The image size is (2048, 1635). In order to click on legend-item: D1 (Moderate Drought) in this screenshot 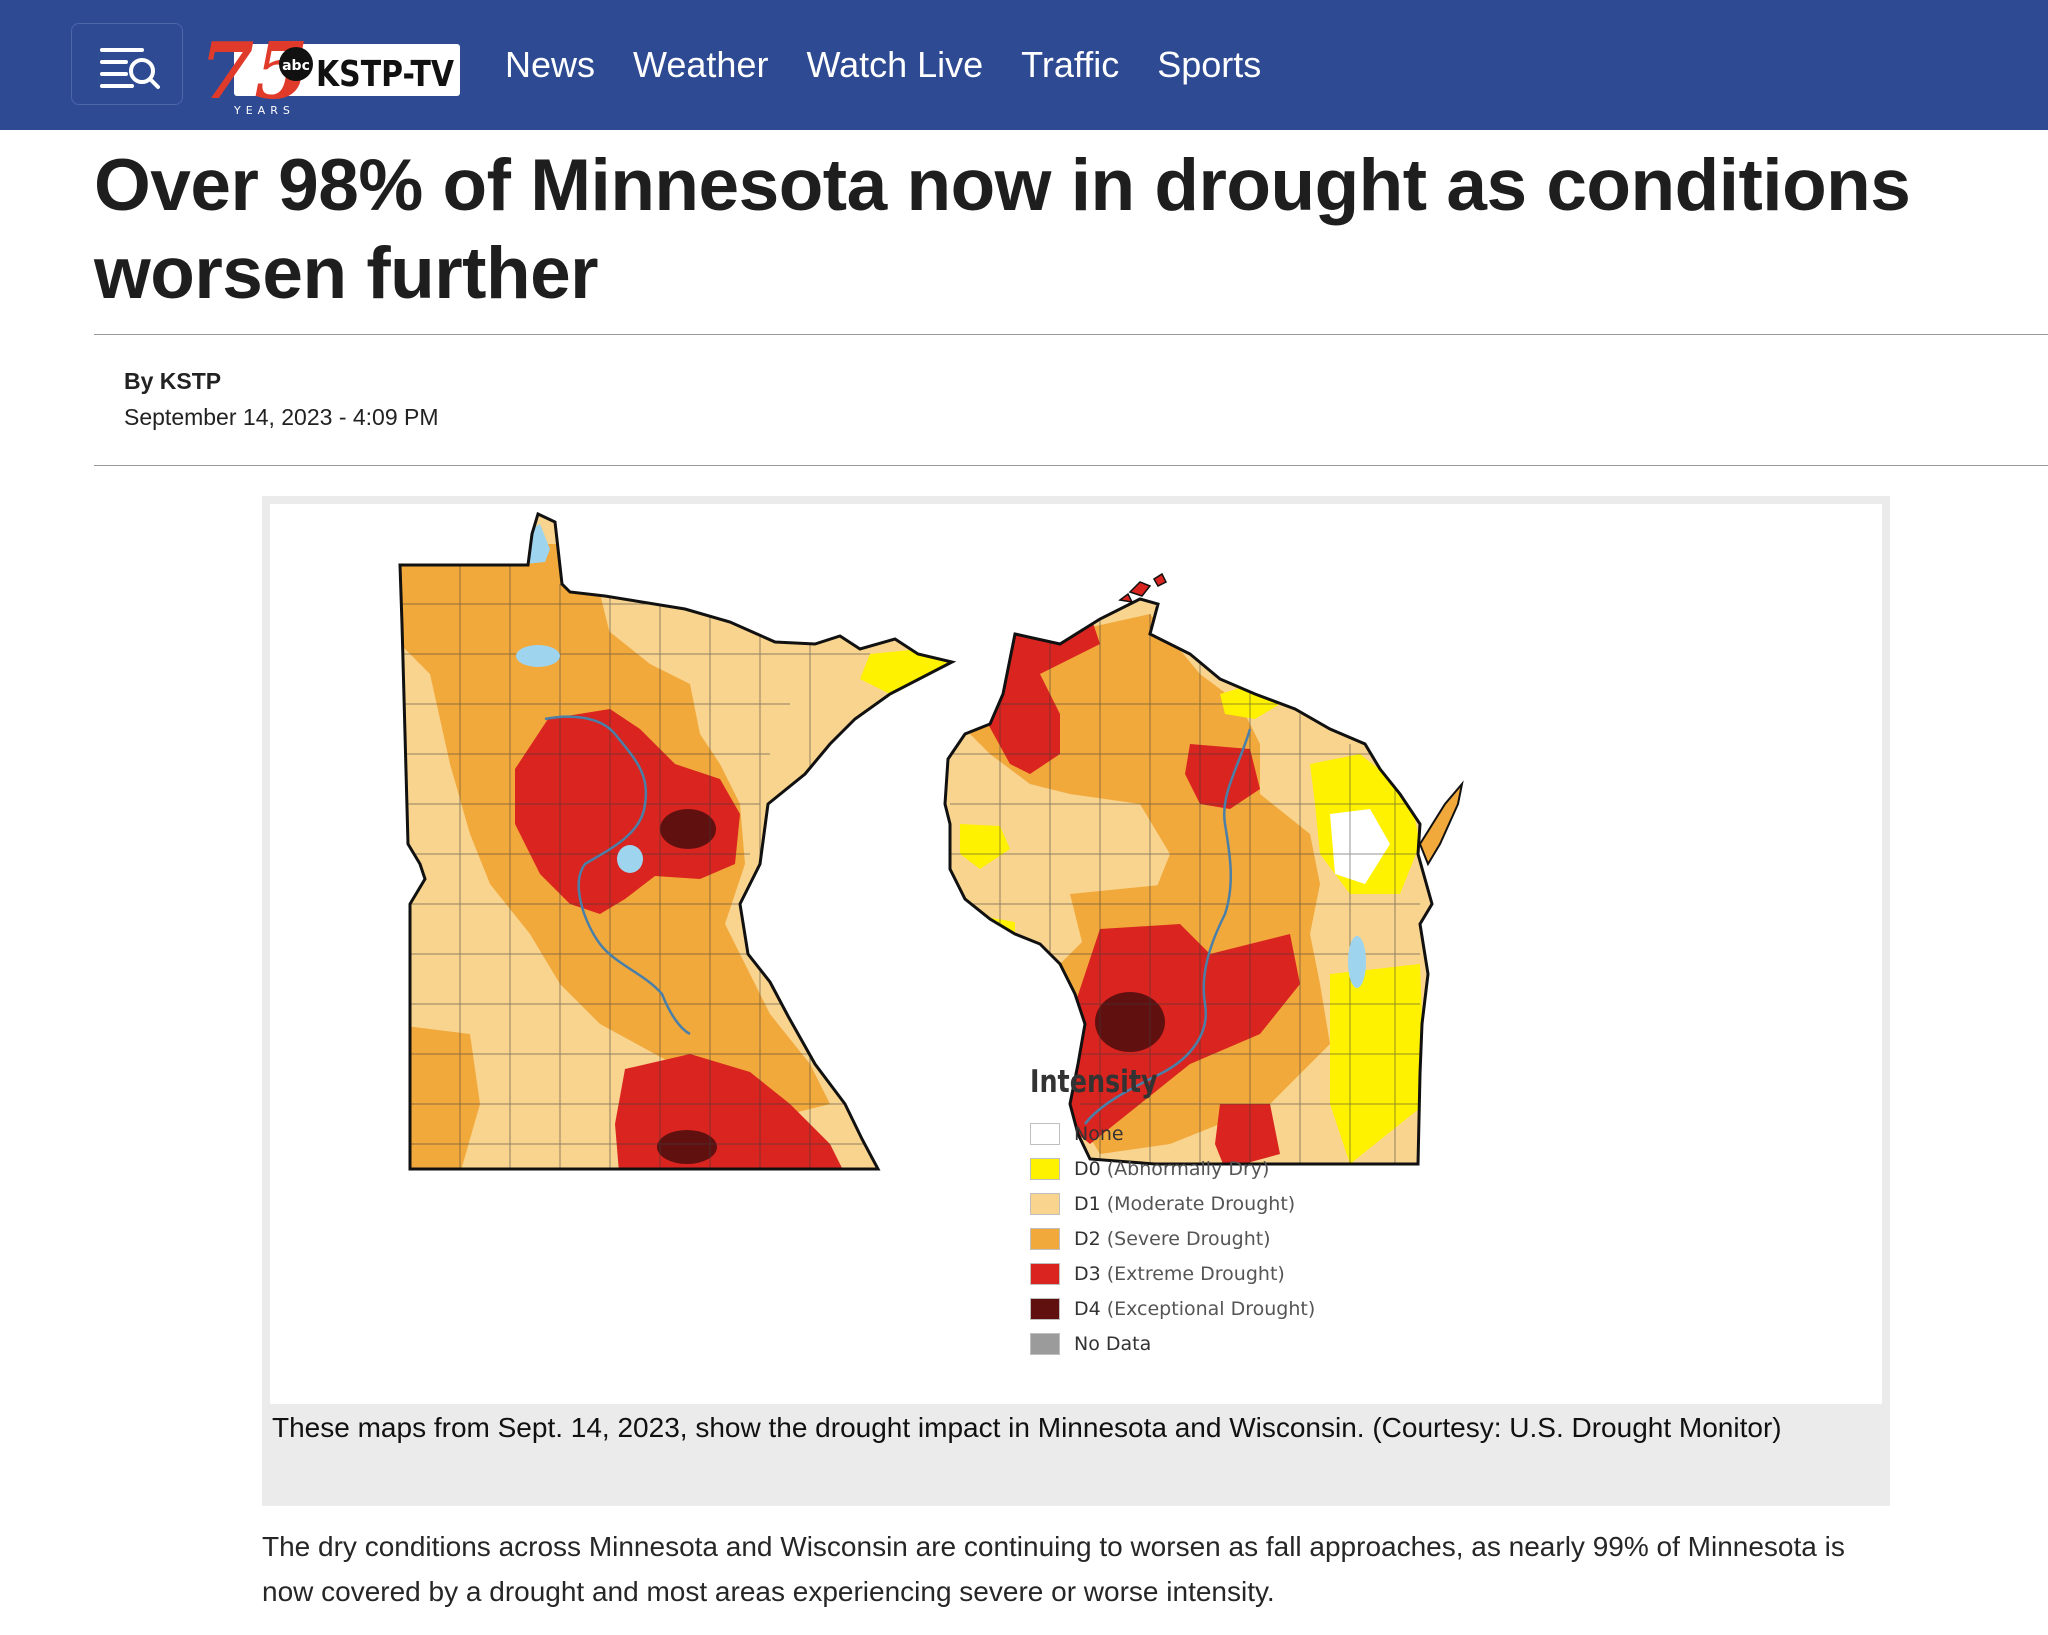, I will do `click(1172, 1203)`.